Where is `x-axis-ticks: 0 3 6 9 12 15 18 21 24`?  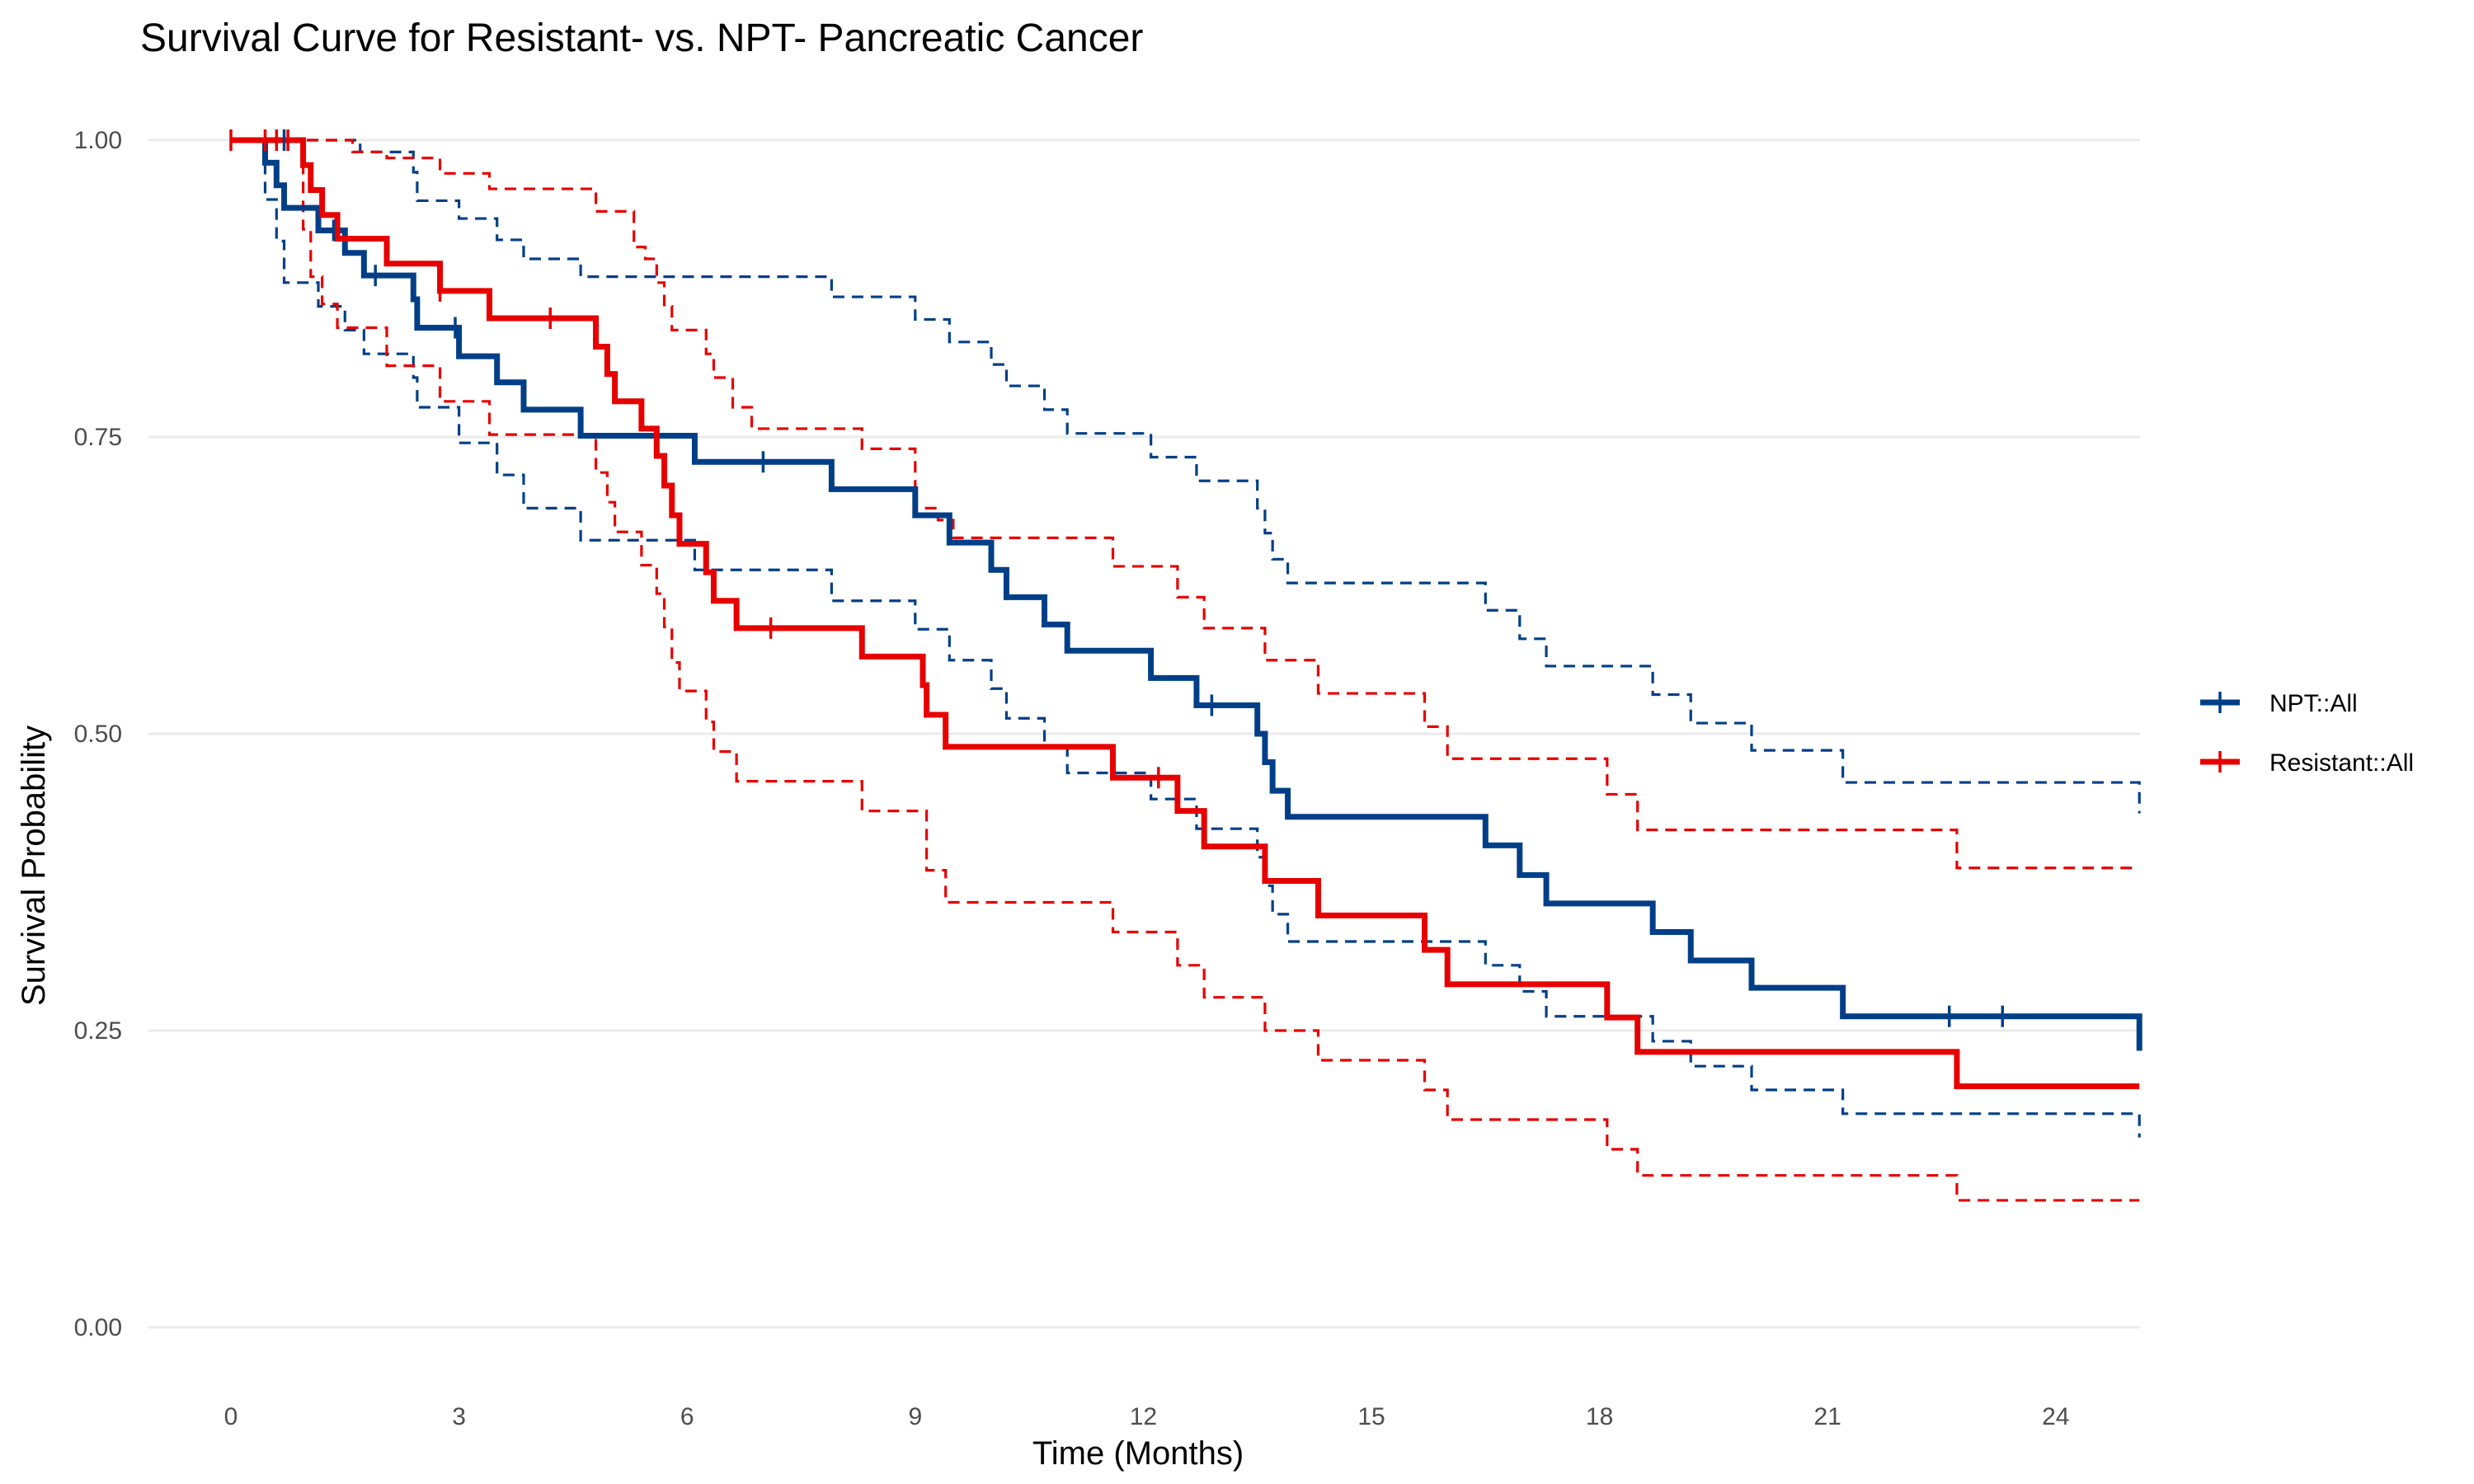 x-axis-ticks: 0 3 6 9 12 15 18 21 24 is located at coordinates (1147, 1416).